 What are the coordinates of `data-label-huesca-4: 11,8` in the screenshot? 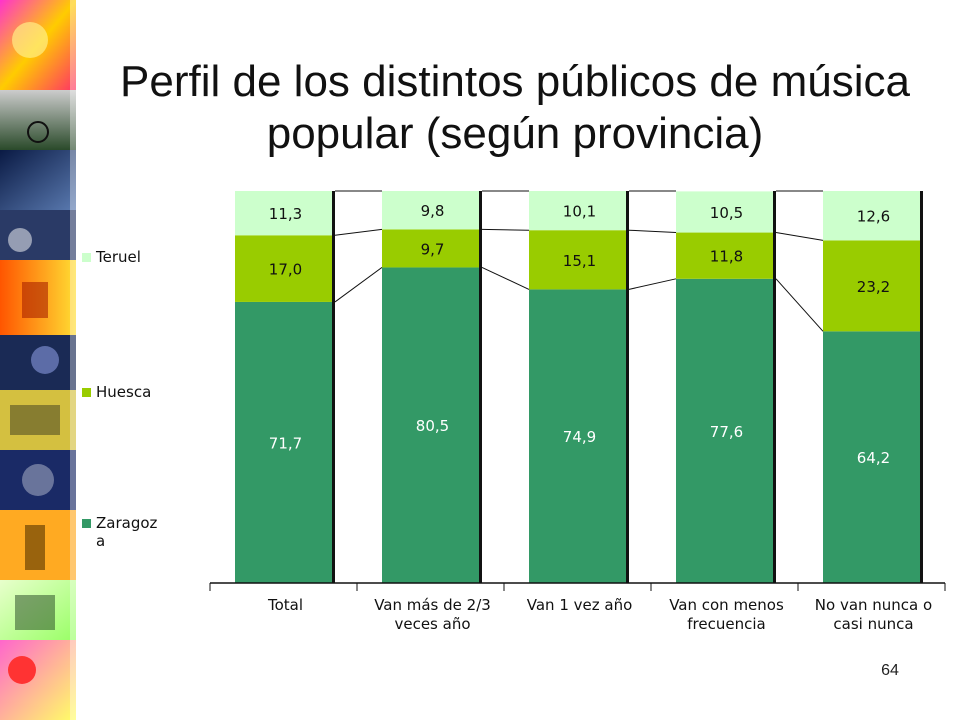 It's located at (726, 257).